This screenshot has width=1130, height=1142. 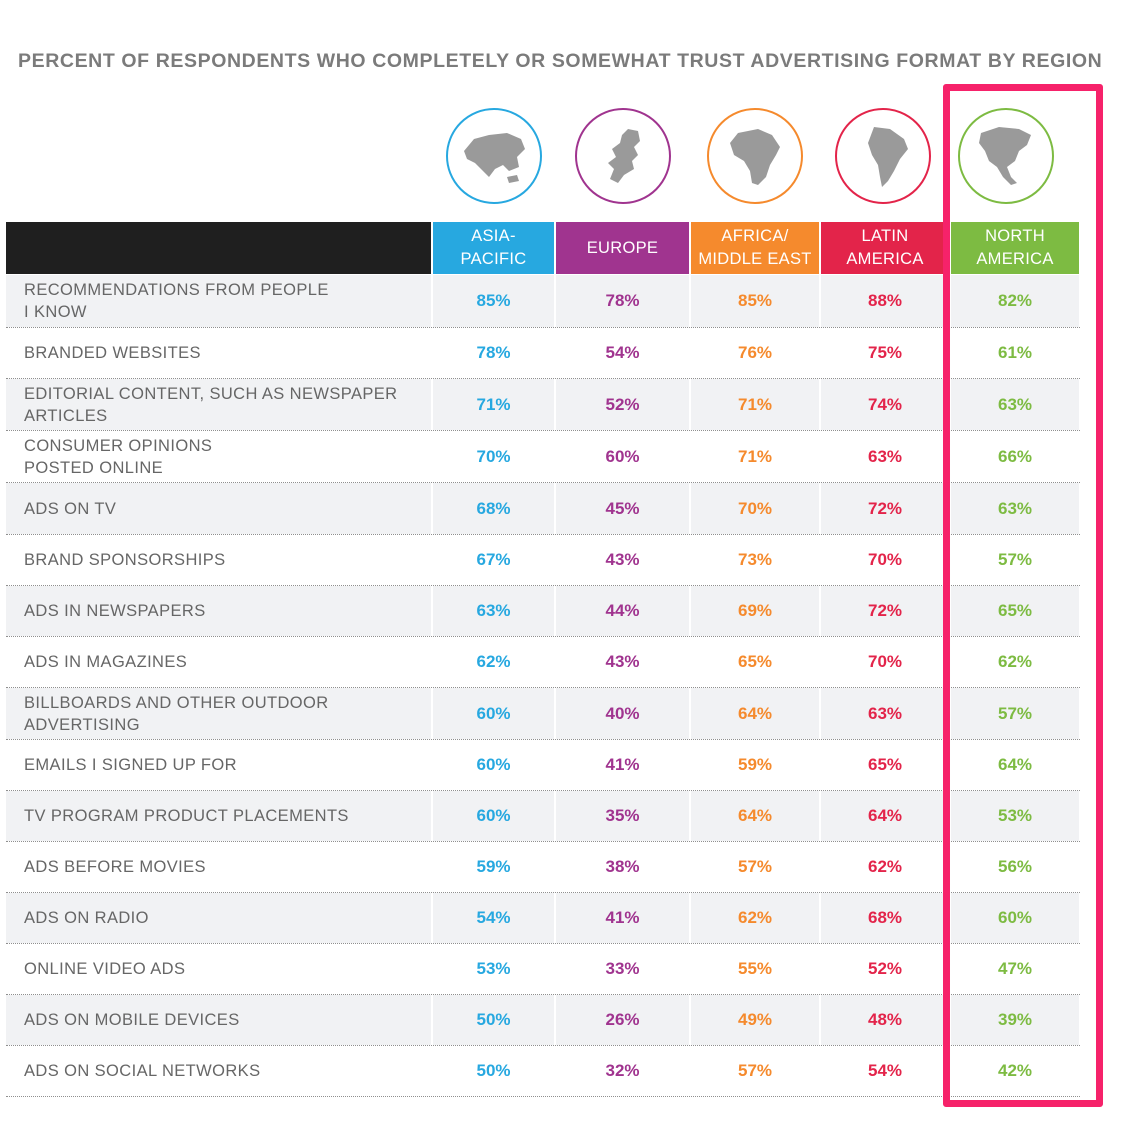 I want to click on region-header-label: LATIN AMERICA, so click(x=885, y=247).